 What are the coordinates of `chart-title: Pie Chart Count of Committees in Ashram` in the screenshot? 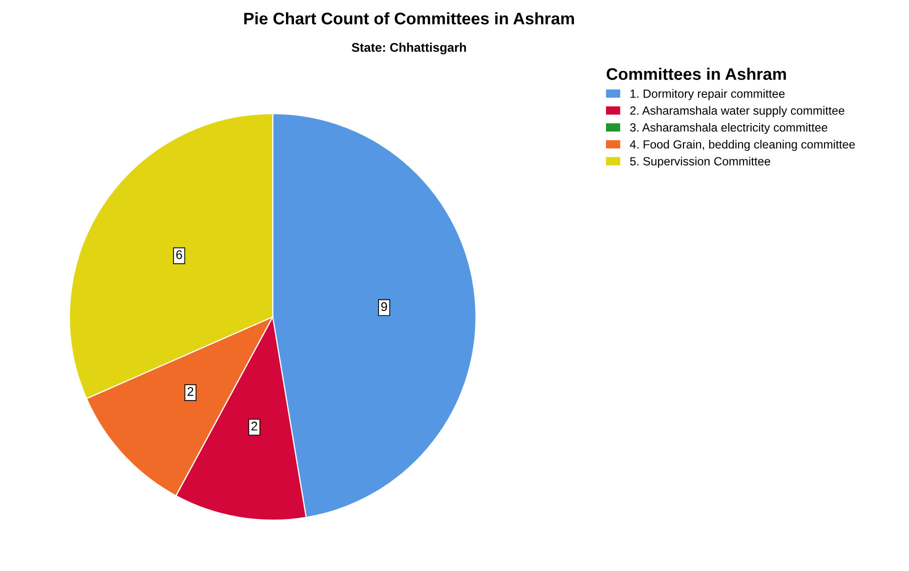 It's located at (409, 18).